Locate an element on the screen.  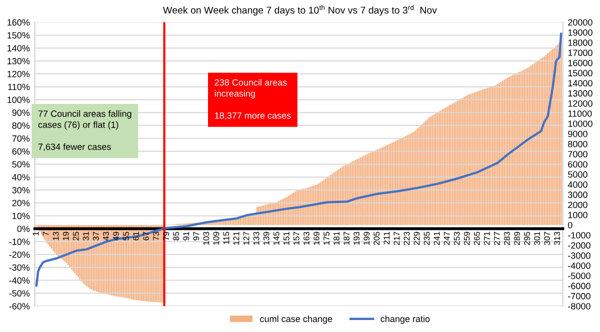
y-tick-label: 140% is located at coordinates (19, 48).